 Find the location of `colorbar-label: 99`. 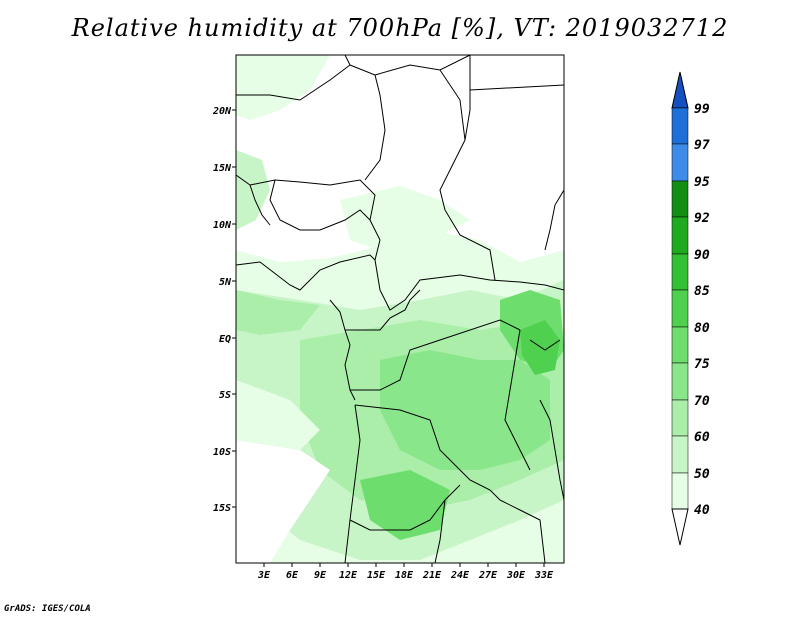

colorbar-label: 99 is located at coordinates (702, 109).